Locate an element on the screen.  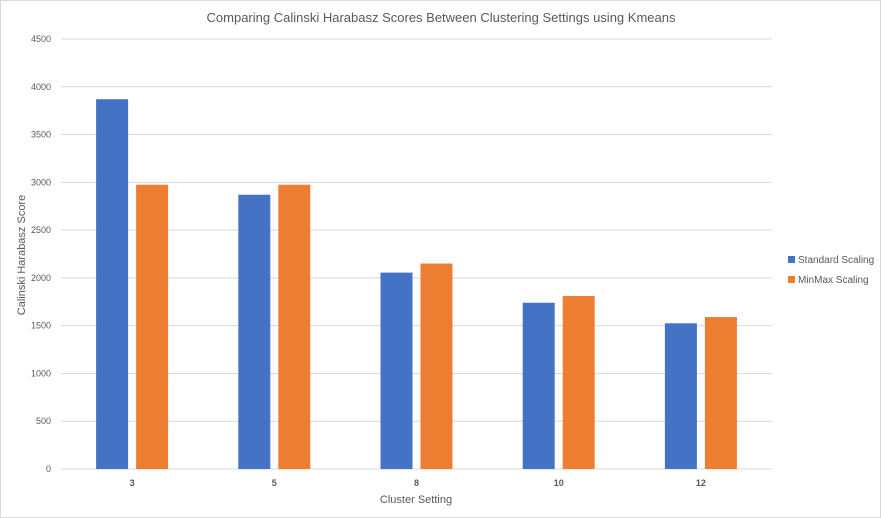
x-axis-ticks: 3 5 8 10 12 is located at coordinates (418, 483).